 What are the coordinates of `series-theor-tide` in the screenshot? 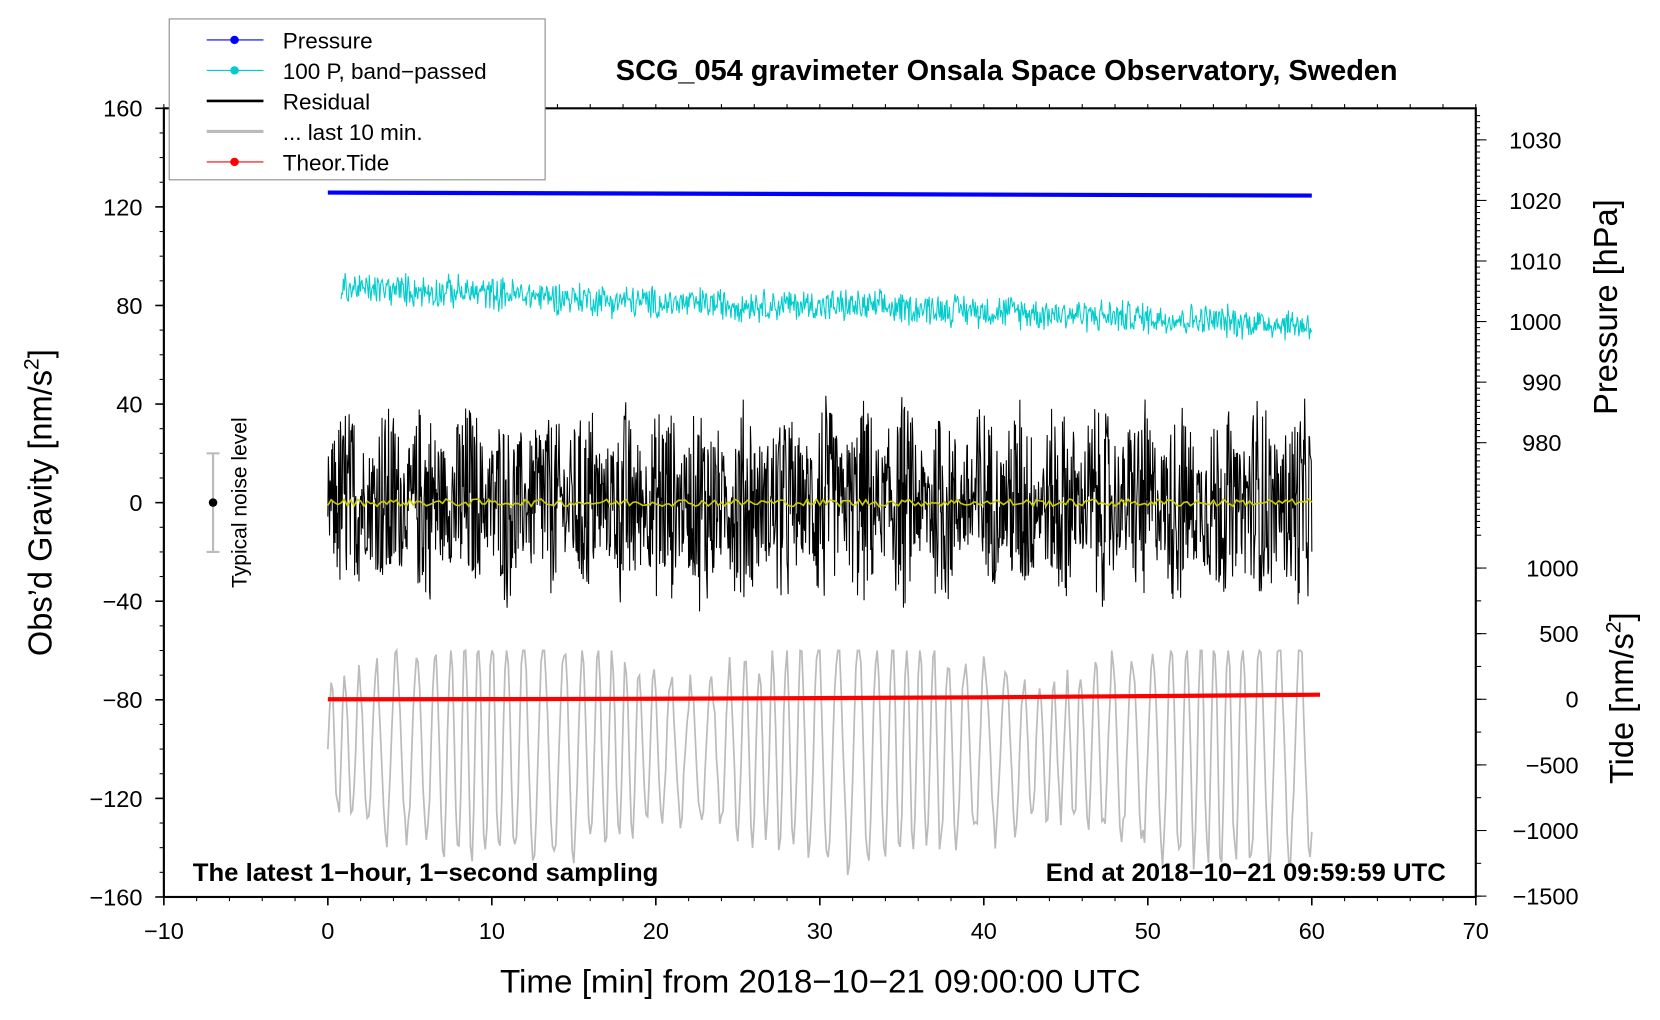 It's located at (824, 697).